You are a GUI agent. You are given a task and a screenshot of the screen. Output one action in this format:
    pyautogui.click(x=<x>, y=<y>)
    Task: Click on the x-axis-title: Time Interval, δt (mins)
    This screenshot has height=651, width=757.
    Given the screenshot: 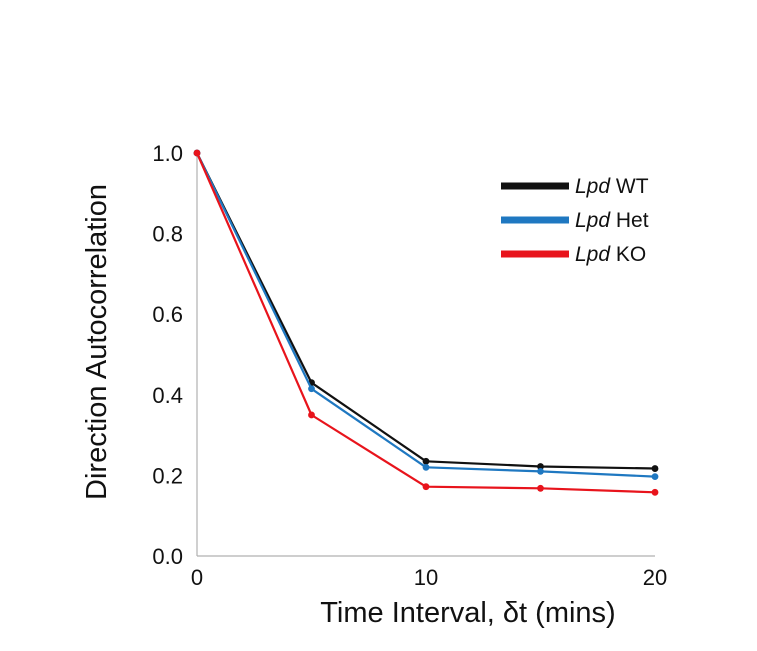 What is the action you would take?
    pyautogui.click(x=467, y=613)
    